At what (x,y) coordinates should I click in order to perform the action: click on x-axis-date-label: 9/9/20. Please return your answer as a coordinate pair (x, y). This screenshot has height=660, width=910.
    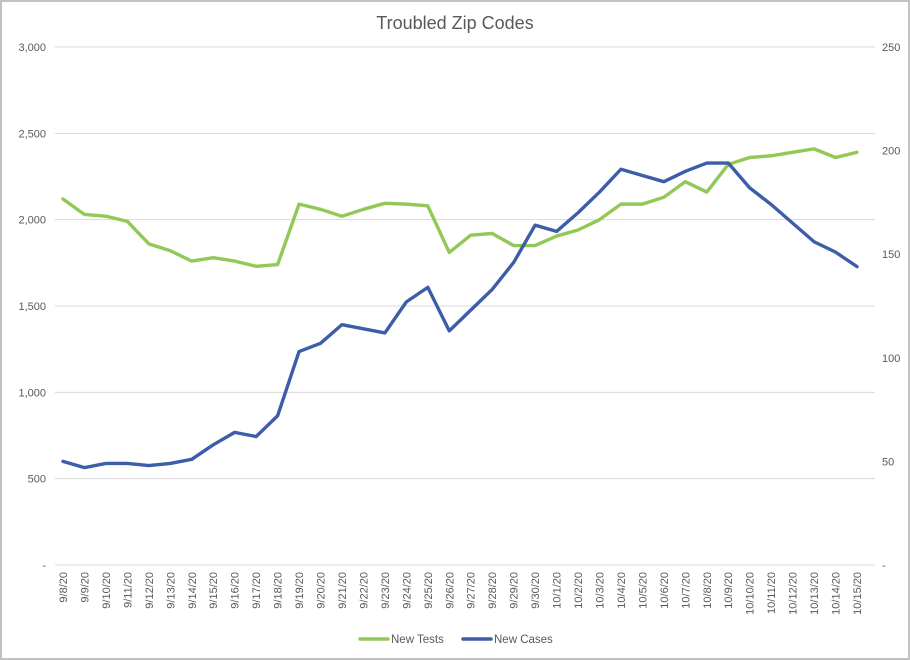
    Looking at the image, I should click on (85, 587).